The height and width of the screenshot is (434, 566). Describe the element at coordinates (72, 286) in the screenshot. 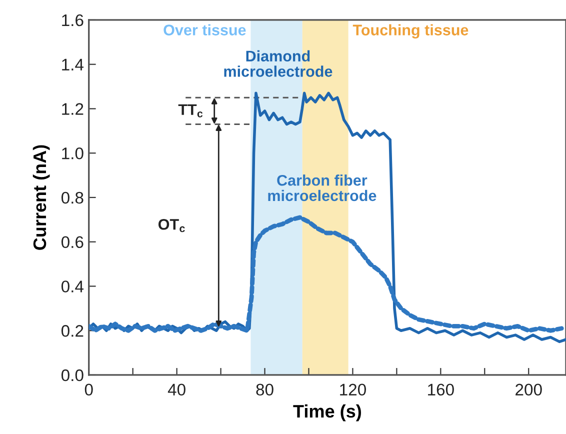

I see `y-tick-label: 0.4` at that location.